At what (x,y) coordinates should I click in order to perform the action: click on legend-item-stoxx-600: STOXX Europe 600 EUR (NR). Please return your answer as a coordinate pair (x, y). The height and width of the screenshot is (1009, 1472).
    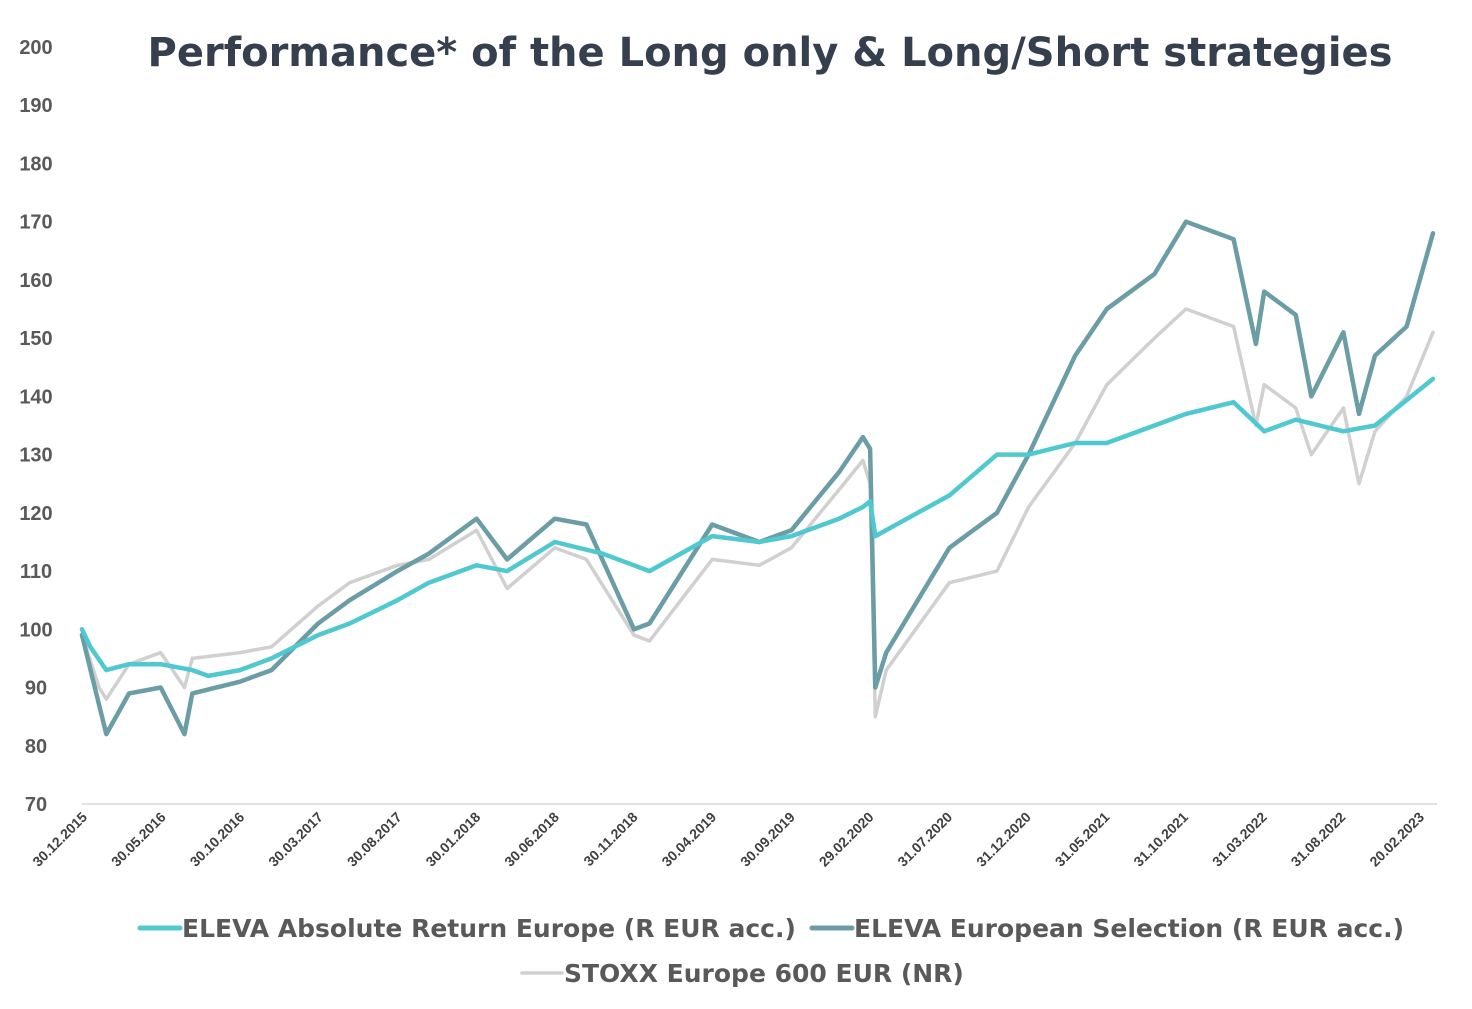
    Looking at the image, I should click on (742, 973).